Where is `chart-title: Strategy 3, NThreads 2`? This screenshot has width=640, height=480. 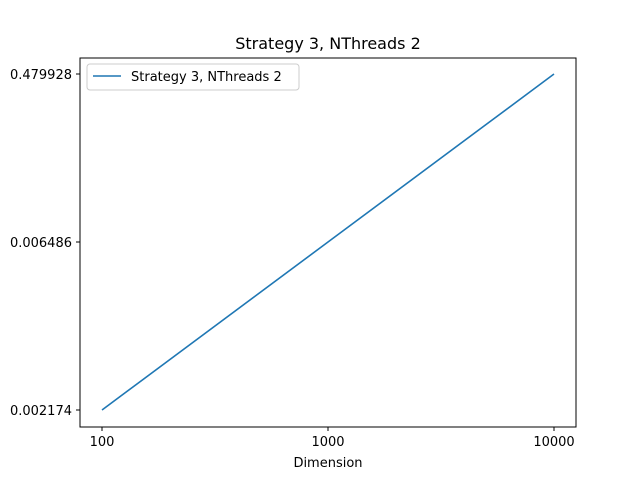 chart-title: Strategy 3, NThreads 2 is located at coordinates (328, 43).